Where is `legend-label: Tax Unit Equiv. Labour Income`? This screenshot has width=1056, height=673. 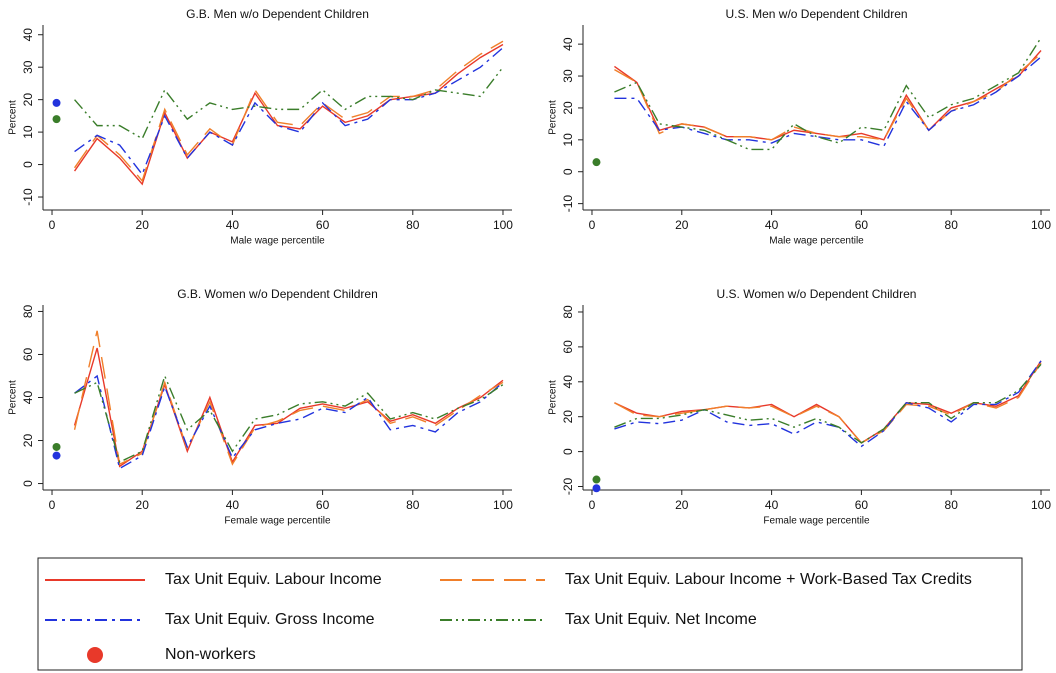 legend-label: Tax Unit Equiv. Labour Income is located at coordinates (273, 579).